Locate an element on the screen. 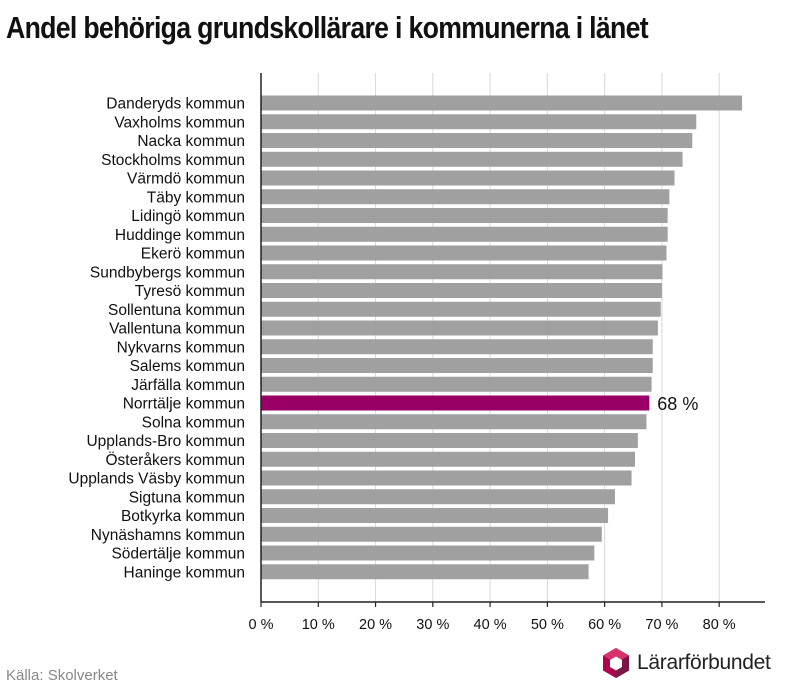  category-label: Järfälla kommun is located at coordinates (188, 385).